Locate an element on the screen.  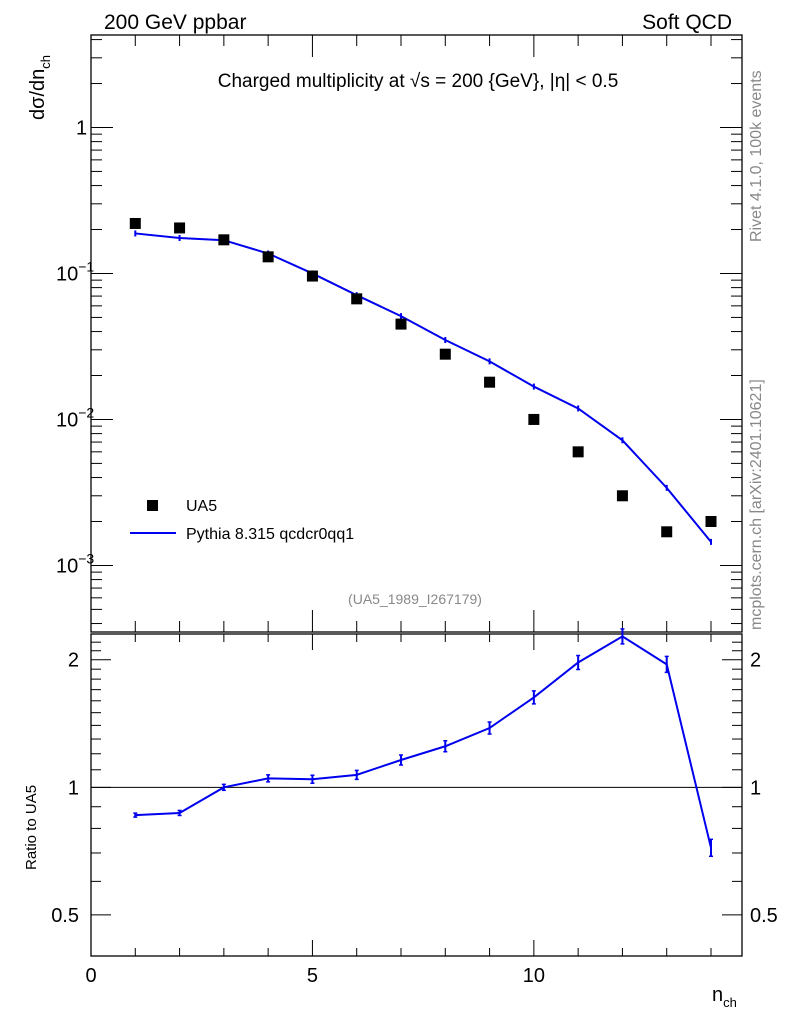
ratio-y-tick-label: 1 is located at coordinates (73, 788).